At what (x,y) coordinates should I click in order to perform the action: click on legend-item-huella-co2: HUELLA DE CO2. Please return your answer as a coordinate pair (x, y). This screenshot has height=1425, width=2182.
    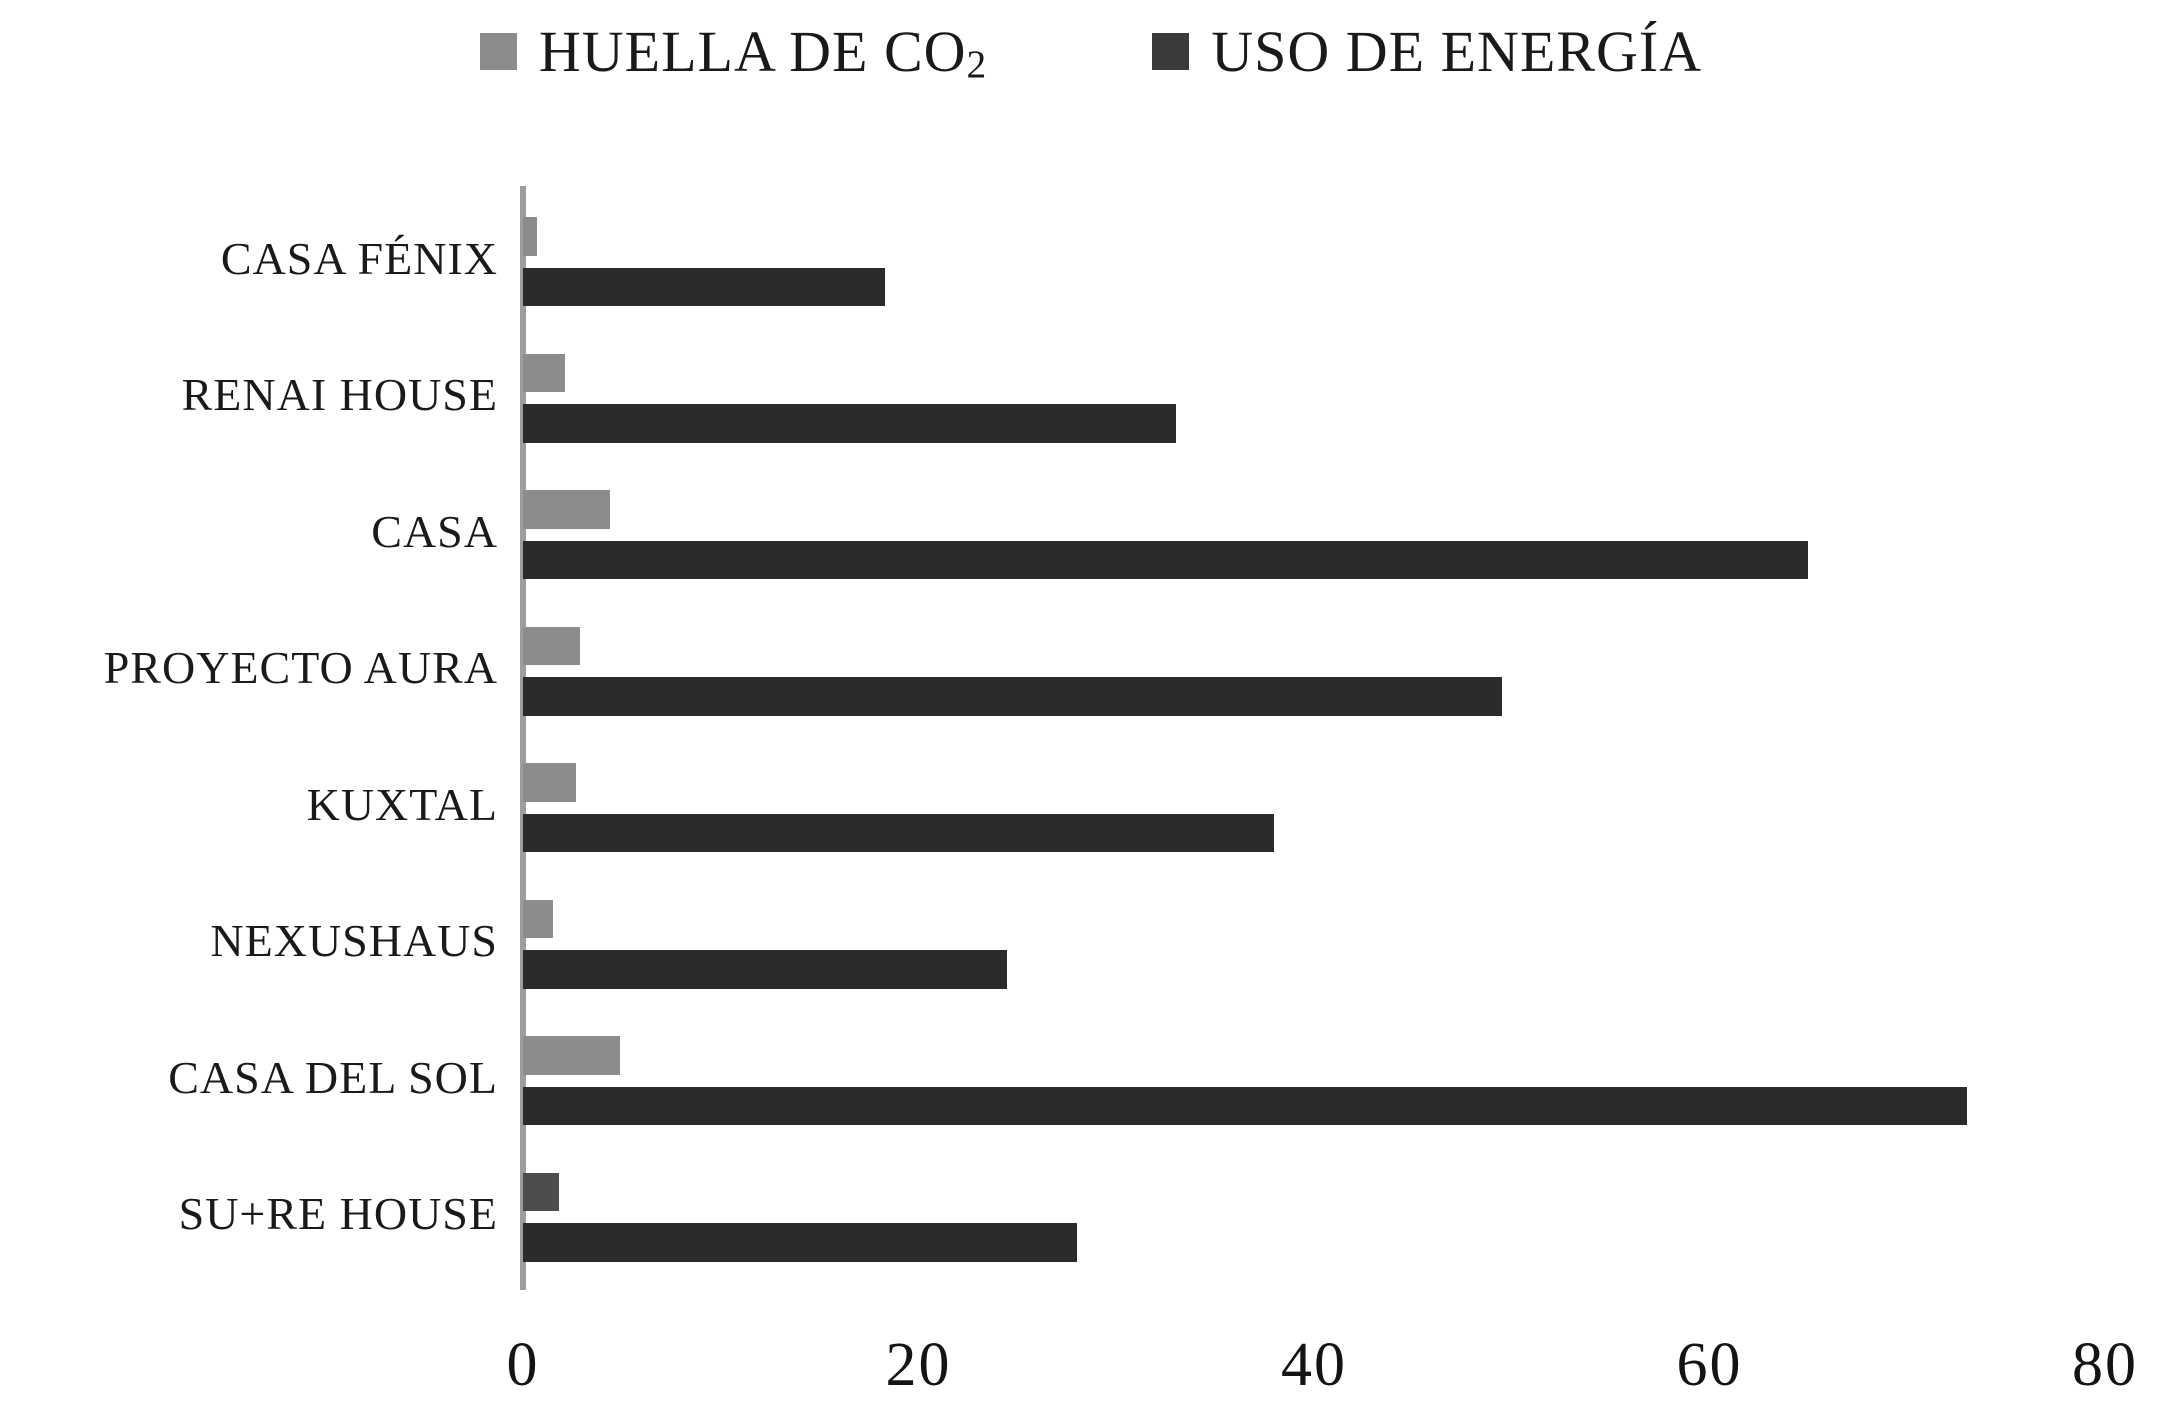
    Looking at the image, I should click on (733, 52).